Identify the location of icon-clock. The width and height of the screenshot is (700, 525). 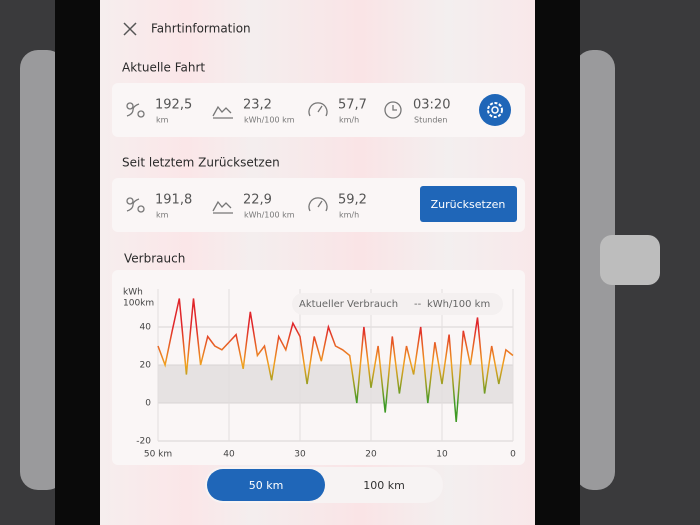
(393, 110).